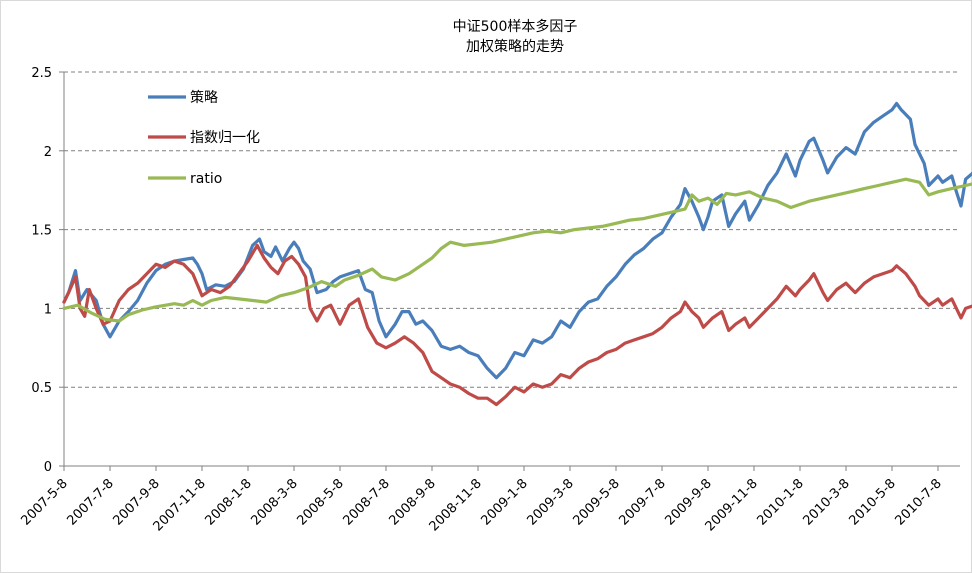 The width and height of the screenshot is (972, 573). I want to click on chart-title-line-1: 中证500样本多因子, so click(515, 26).